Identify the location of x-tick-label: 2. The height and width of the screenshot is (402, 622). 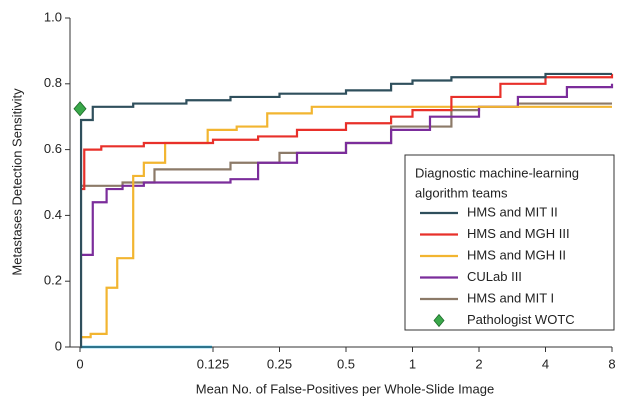
(478, 363).